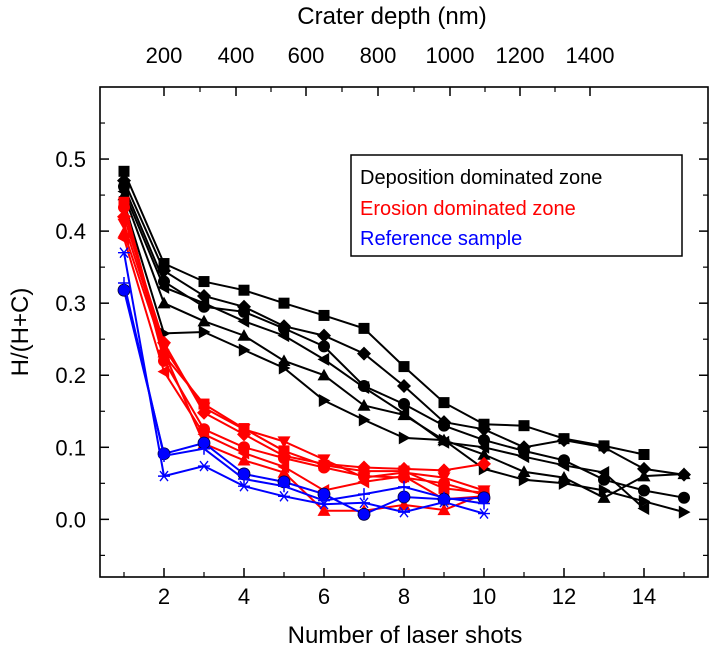  Describe the element at coordinates (164, 55) in the screenshot. I see `top-tick-label: 200` at that location.